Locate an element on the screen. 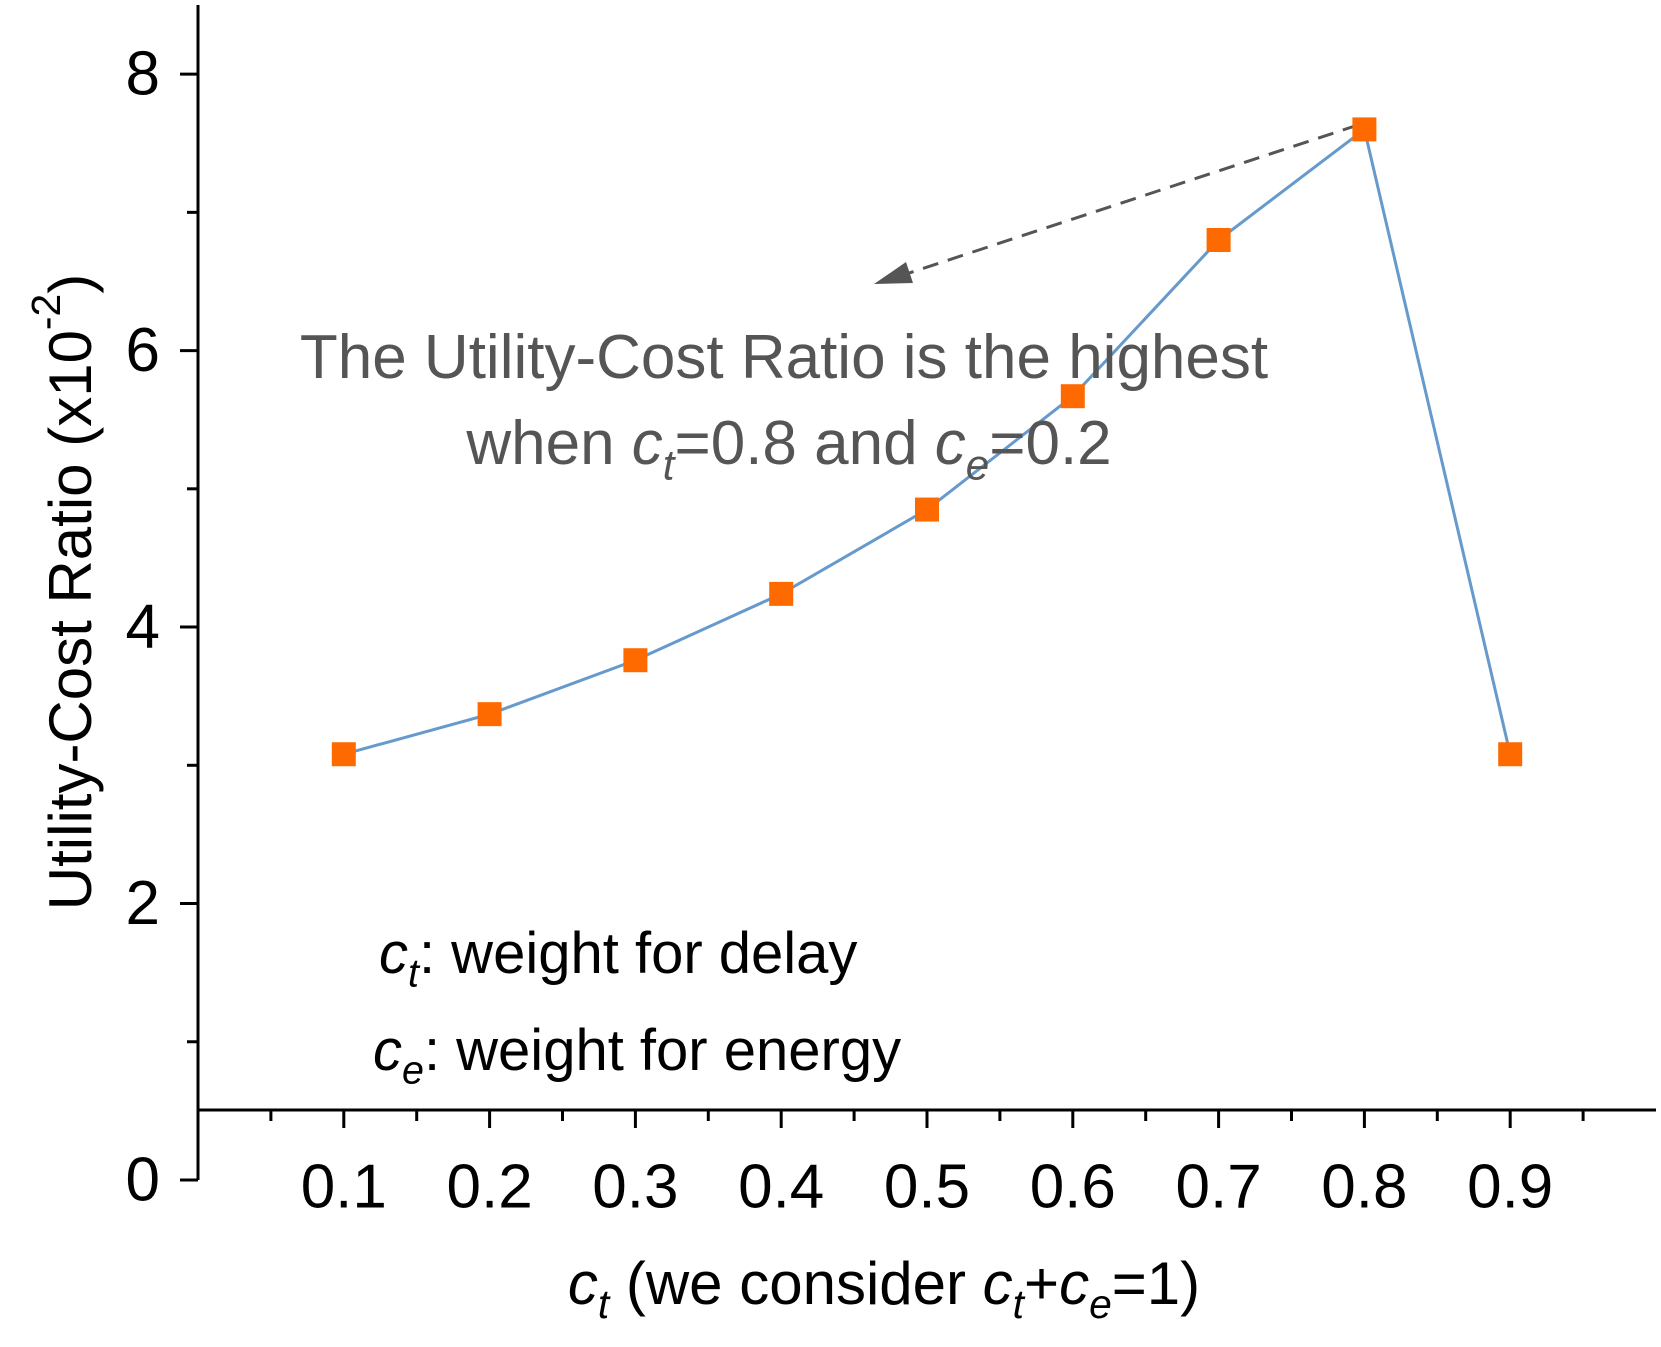  note: ct: weight for delay is located at coordinates (618, 958).